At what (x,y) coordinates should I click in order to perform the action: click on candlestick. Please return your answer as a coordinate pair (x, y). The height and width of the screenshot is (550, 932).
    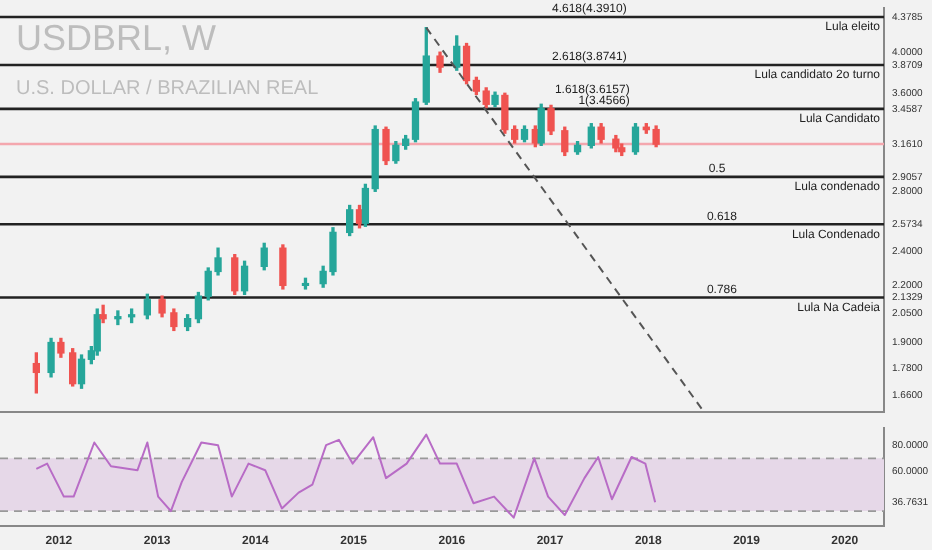
    Looking at the image, I should click on (118, 318).